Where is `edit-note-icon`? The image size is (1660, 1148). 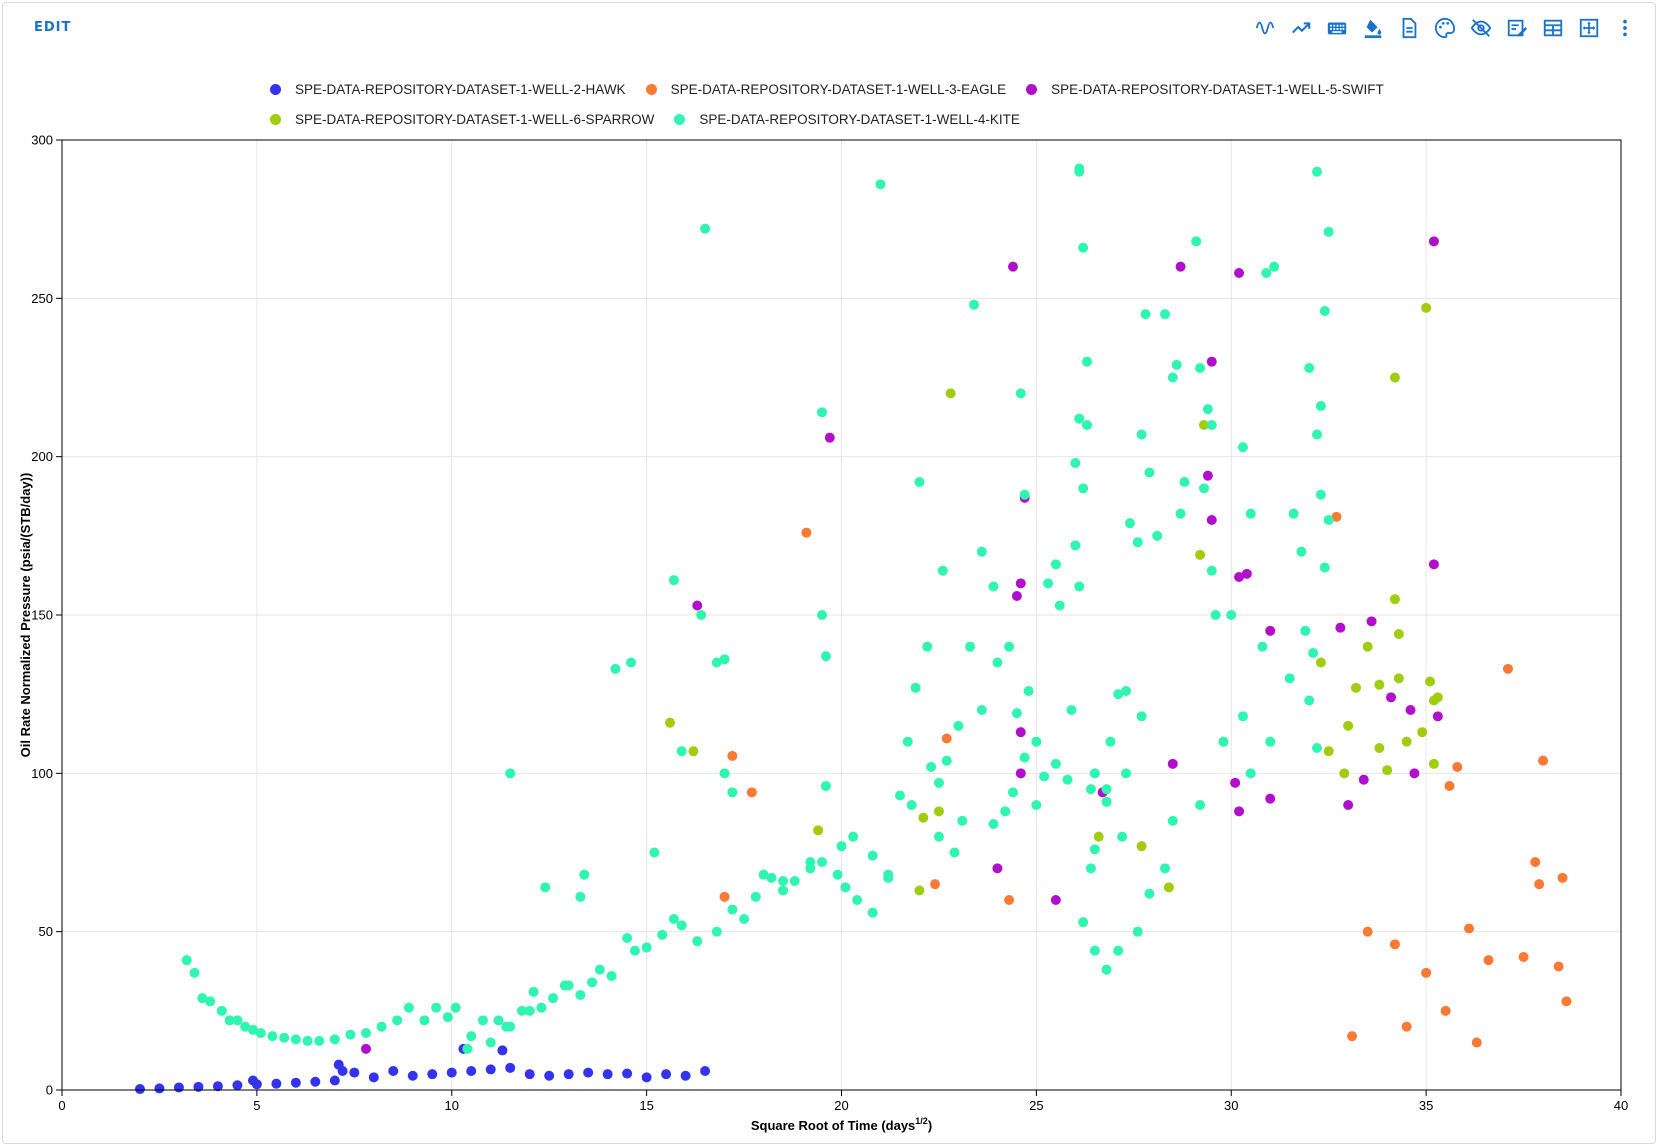 edit-note-icon is located at coordinates (1517, 28).